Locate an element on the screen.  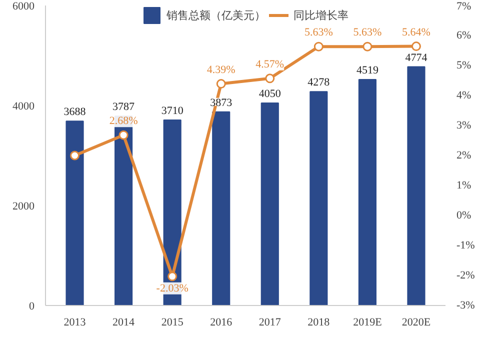
data-label: 4050 is located at coordinates (270, 94).